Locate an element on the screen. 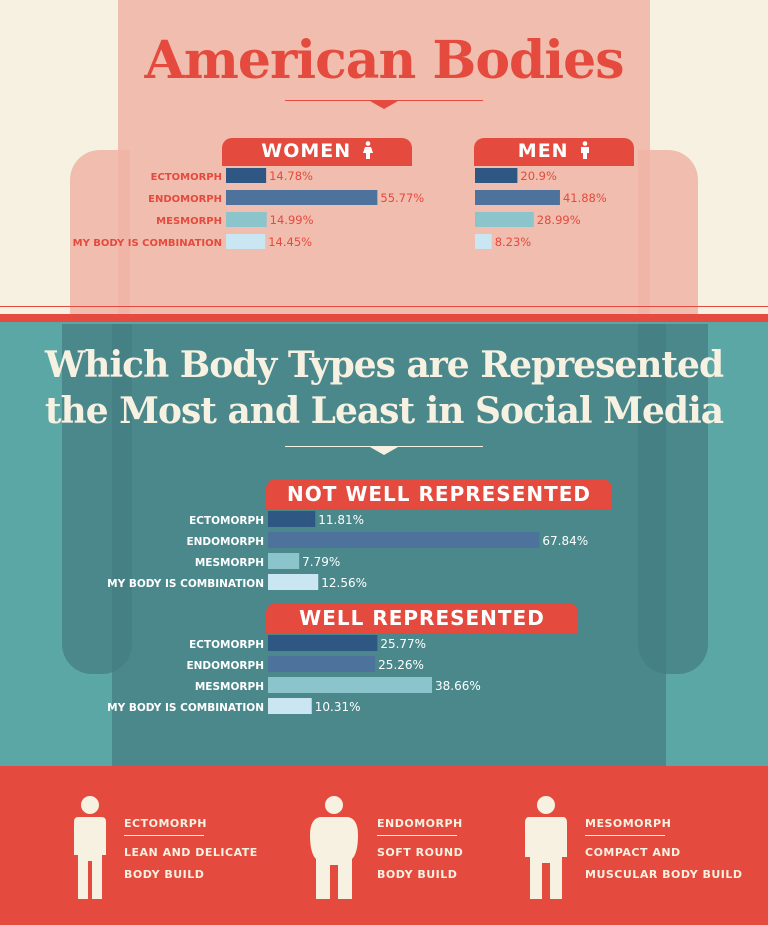 The image size is (768, 925). subtitle-divider is located at coordinates (384, 446).